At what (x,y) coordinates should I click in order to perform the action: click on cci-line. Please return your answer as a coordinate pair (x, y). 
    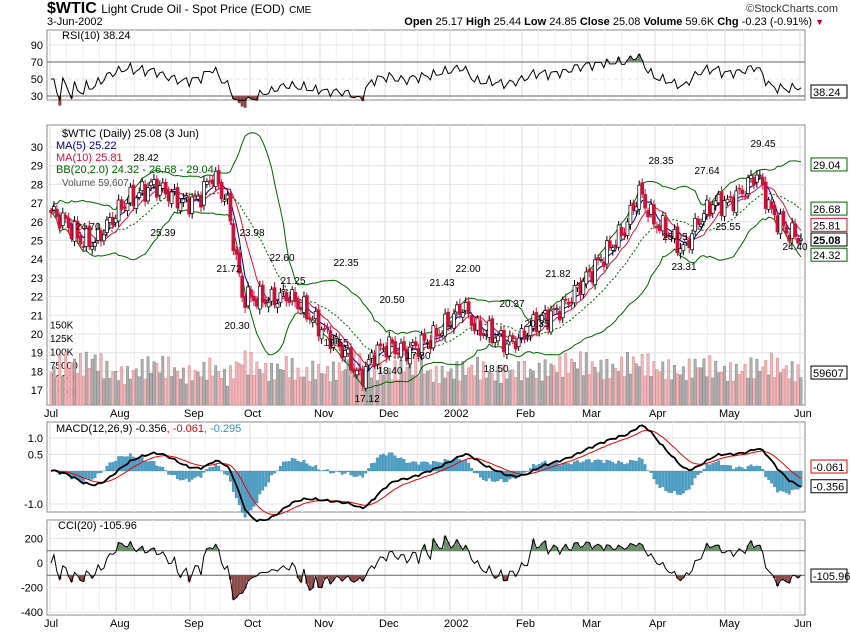
    Looking at the image, I should click on (426, 567).